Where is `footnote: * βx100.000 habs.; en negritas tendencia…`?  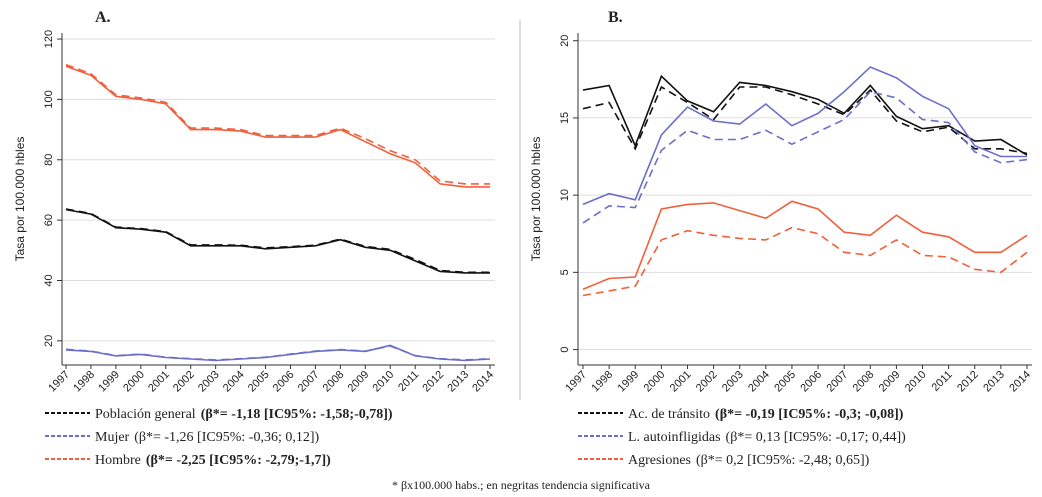
footnote: * βx100.000 habs.; en negritas tendencia… is located at coordinates (521, 485).